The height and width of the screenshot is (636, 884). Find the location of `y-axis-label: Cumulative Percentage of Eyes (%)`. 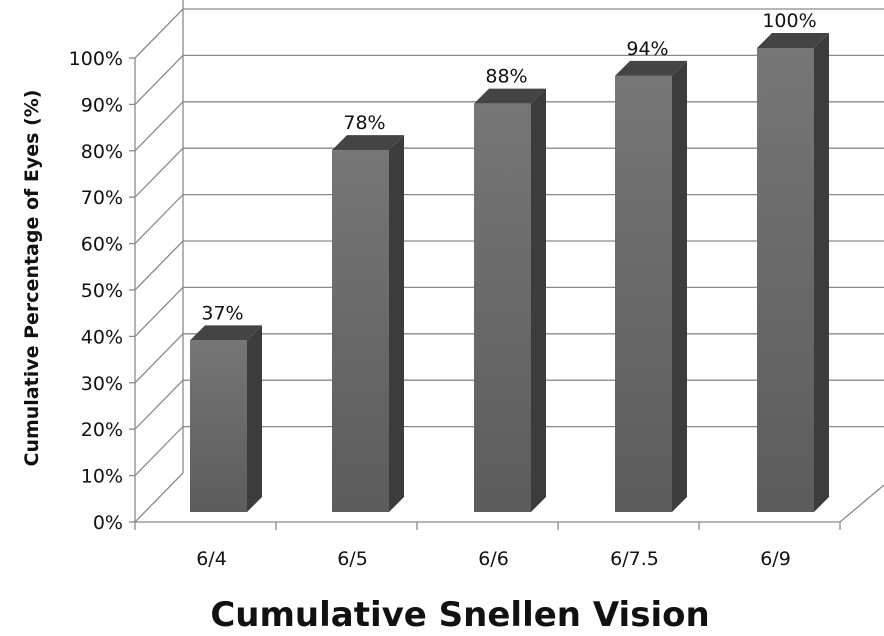

y-axis-label: Cumulative Percentage of Eyes (%) is located at coordinates (32, 278).